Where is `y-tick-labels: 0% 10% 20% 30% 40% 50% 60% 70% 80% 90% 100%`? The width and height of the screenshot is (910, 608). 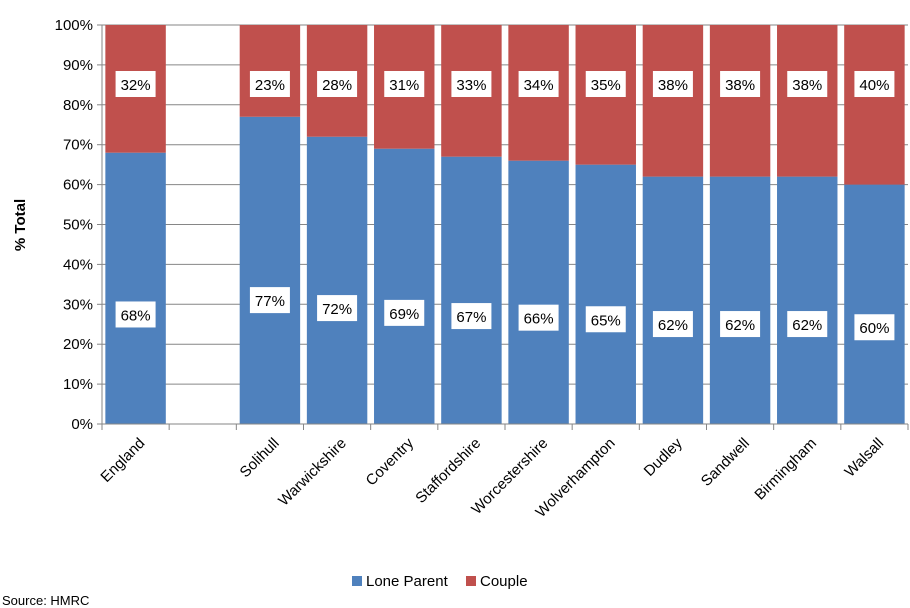
y-tick-labels: 0% 10% 20% 30% 40% 50% 60% 70% 80% 90% 100% is located at coordinates (74, 225).